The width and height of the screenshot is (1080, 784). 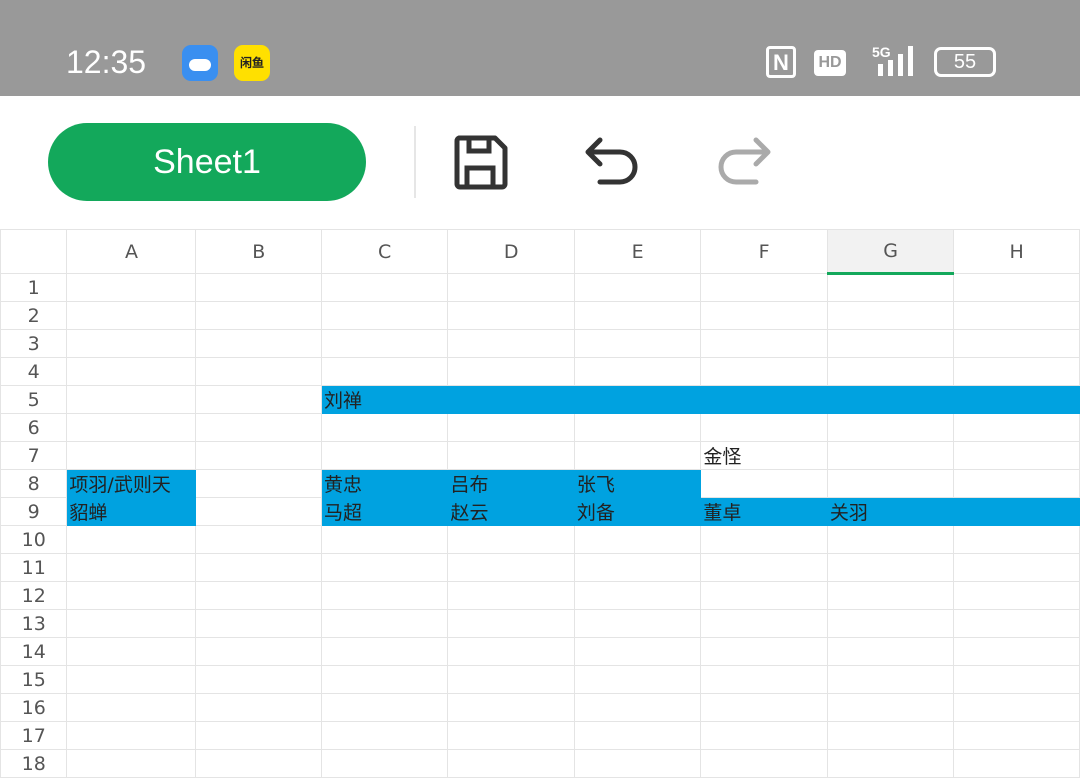 I want to click on cell-a11, so click(x=131, y=567).